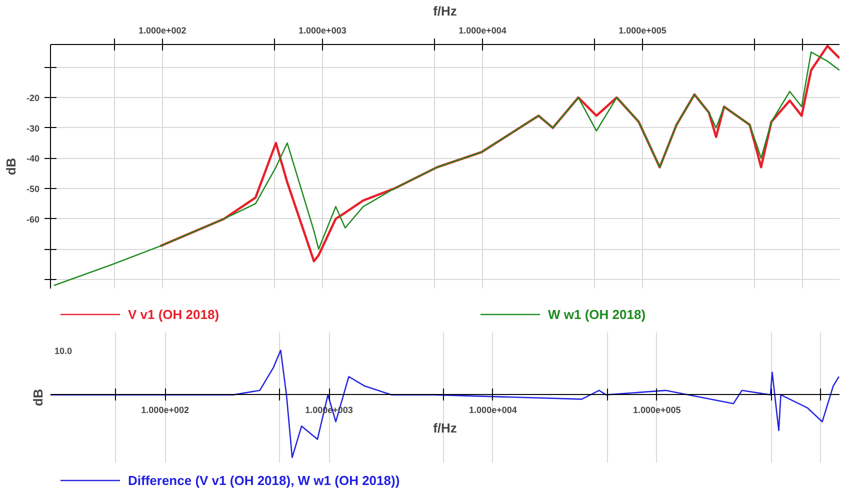 Image resolution: width=850 pixels, height=496 pixels. What do you see at coordinates (174, 314) in the screenshot?
I see `legend-label: V v1 (OH 2018)` at bounding box center [174, 314].